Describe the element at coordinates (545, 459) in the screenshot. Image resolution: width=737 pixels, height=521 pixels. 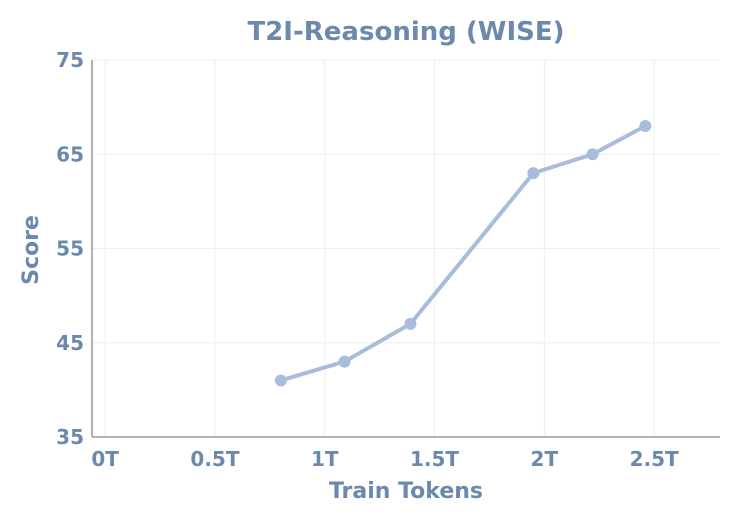
I see `x-tick-label: 2T` at that location.